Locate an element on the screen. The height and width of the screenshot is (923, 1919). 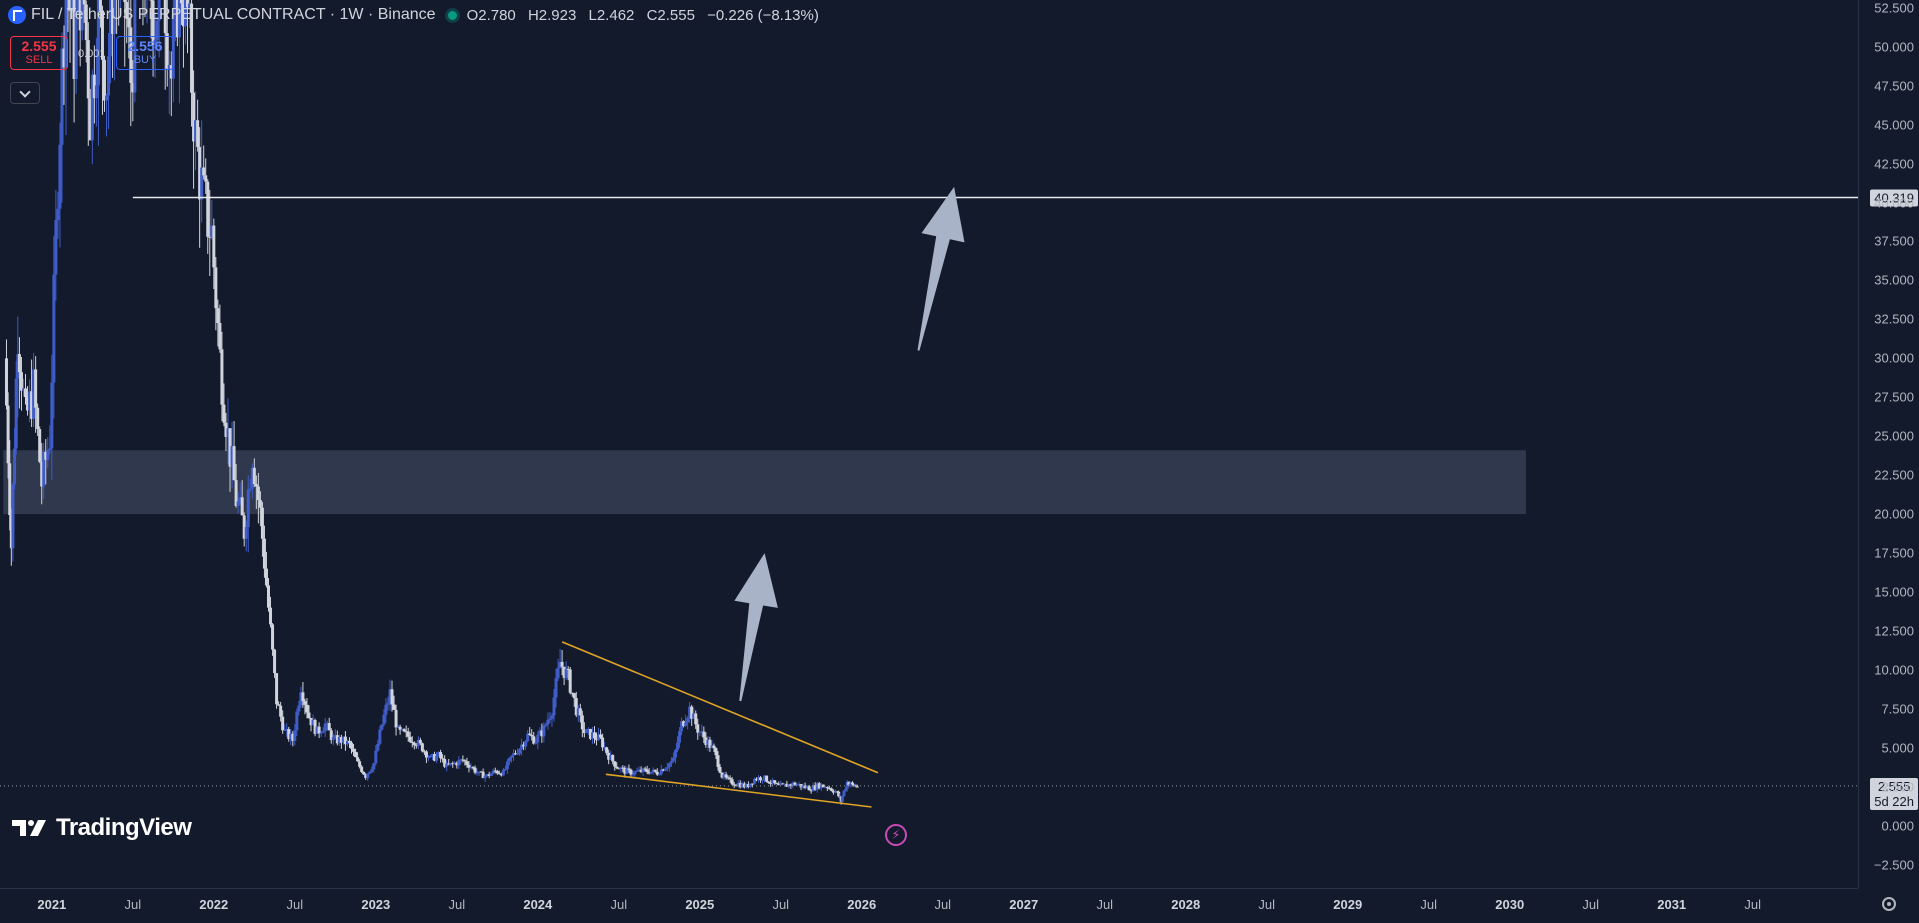
gear-icon is located at coordinates (1889, 904).